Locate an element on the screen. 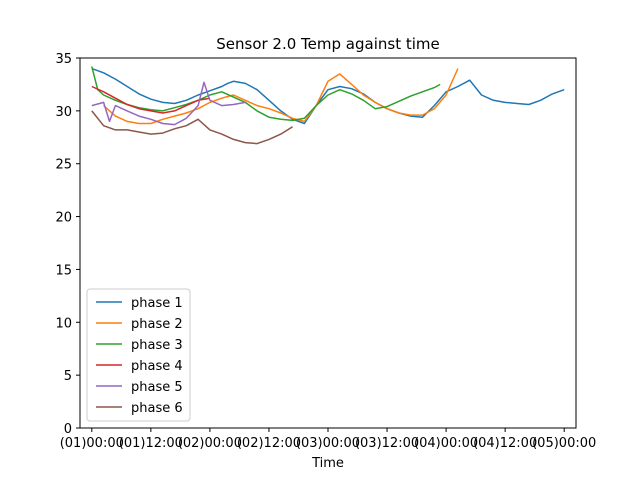 This screenshot has width=640, height=480. legend-entry-label: phase 2 is located at coordinates (157, 324).